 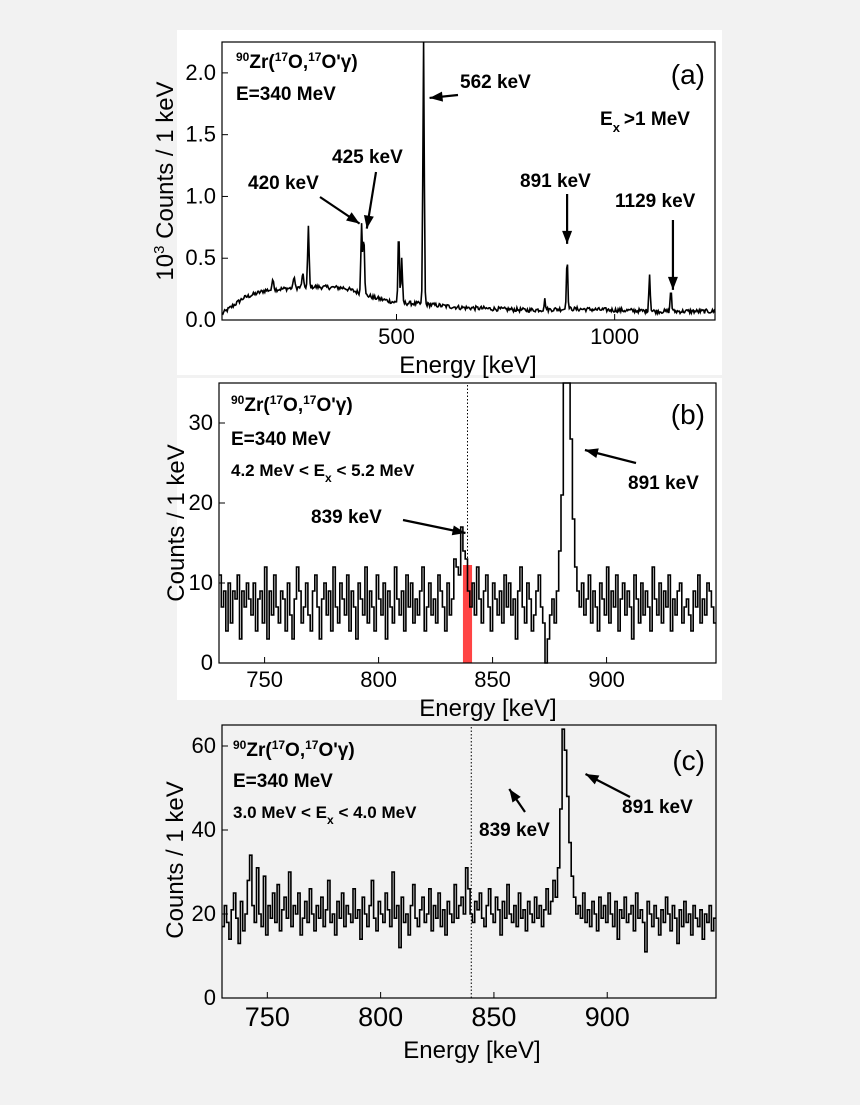 What do you see at coordinates (323, 473) in the screenshot?
I see `panel-b-gate-label: 4.2 MeV < Ex < 5.2 MeV` at bounding box center [323, 473].